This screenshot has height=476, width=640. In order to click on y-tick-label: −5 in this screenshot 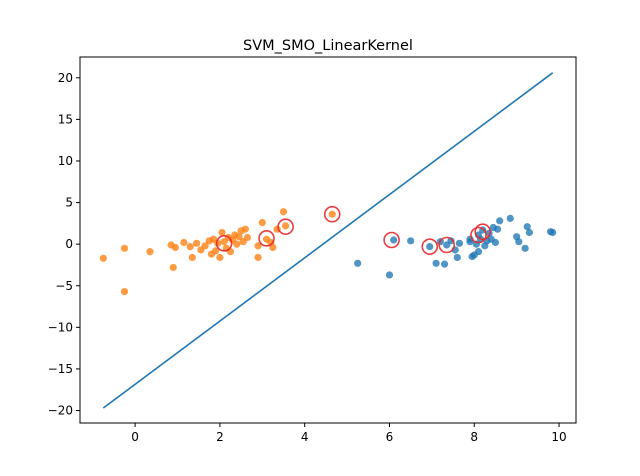, I will do `click(64, 286)`.